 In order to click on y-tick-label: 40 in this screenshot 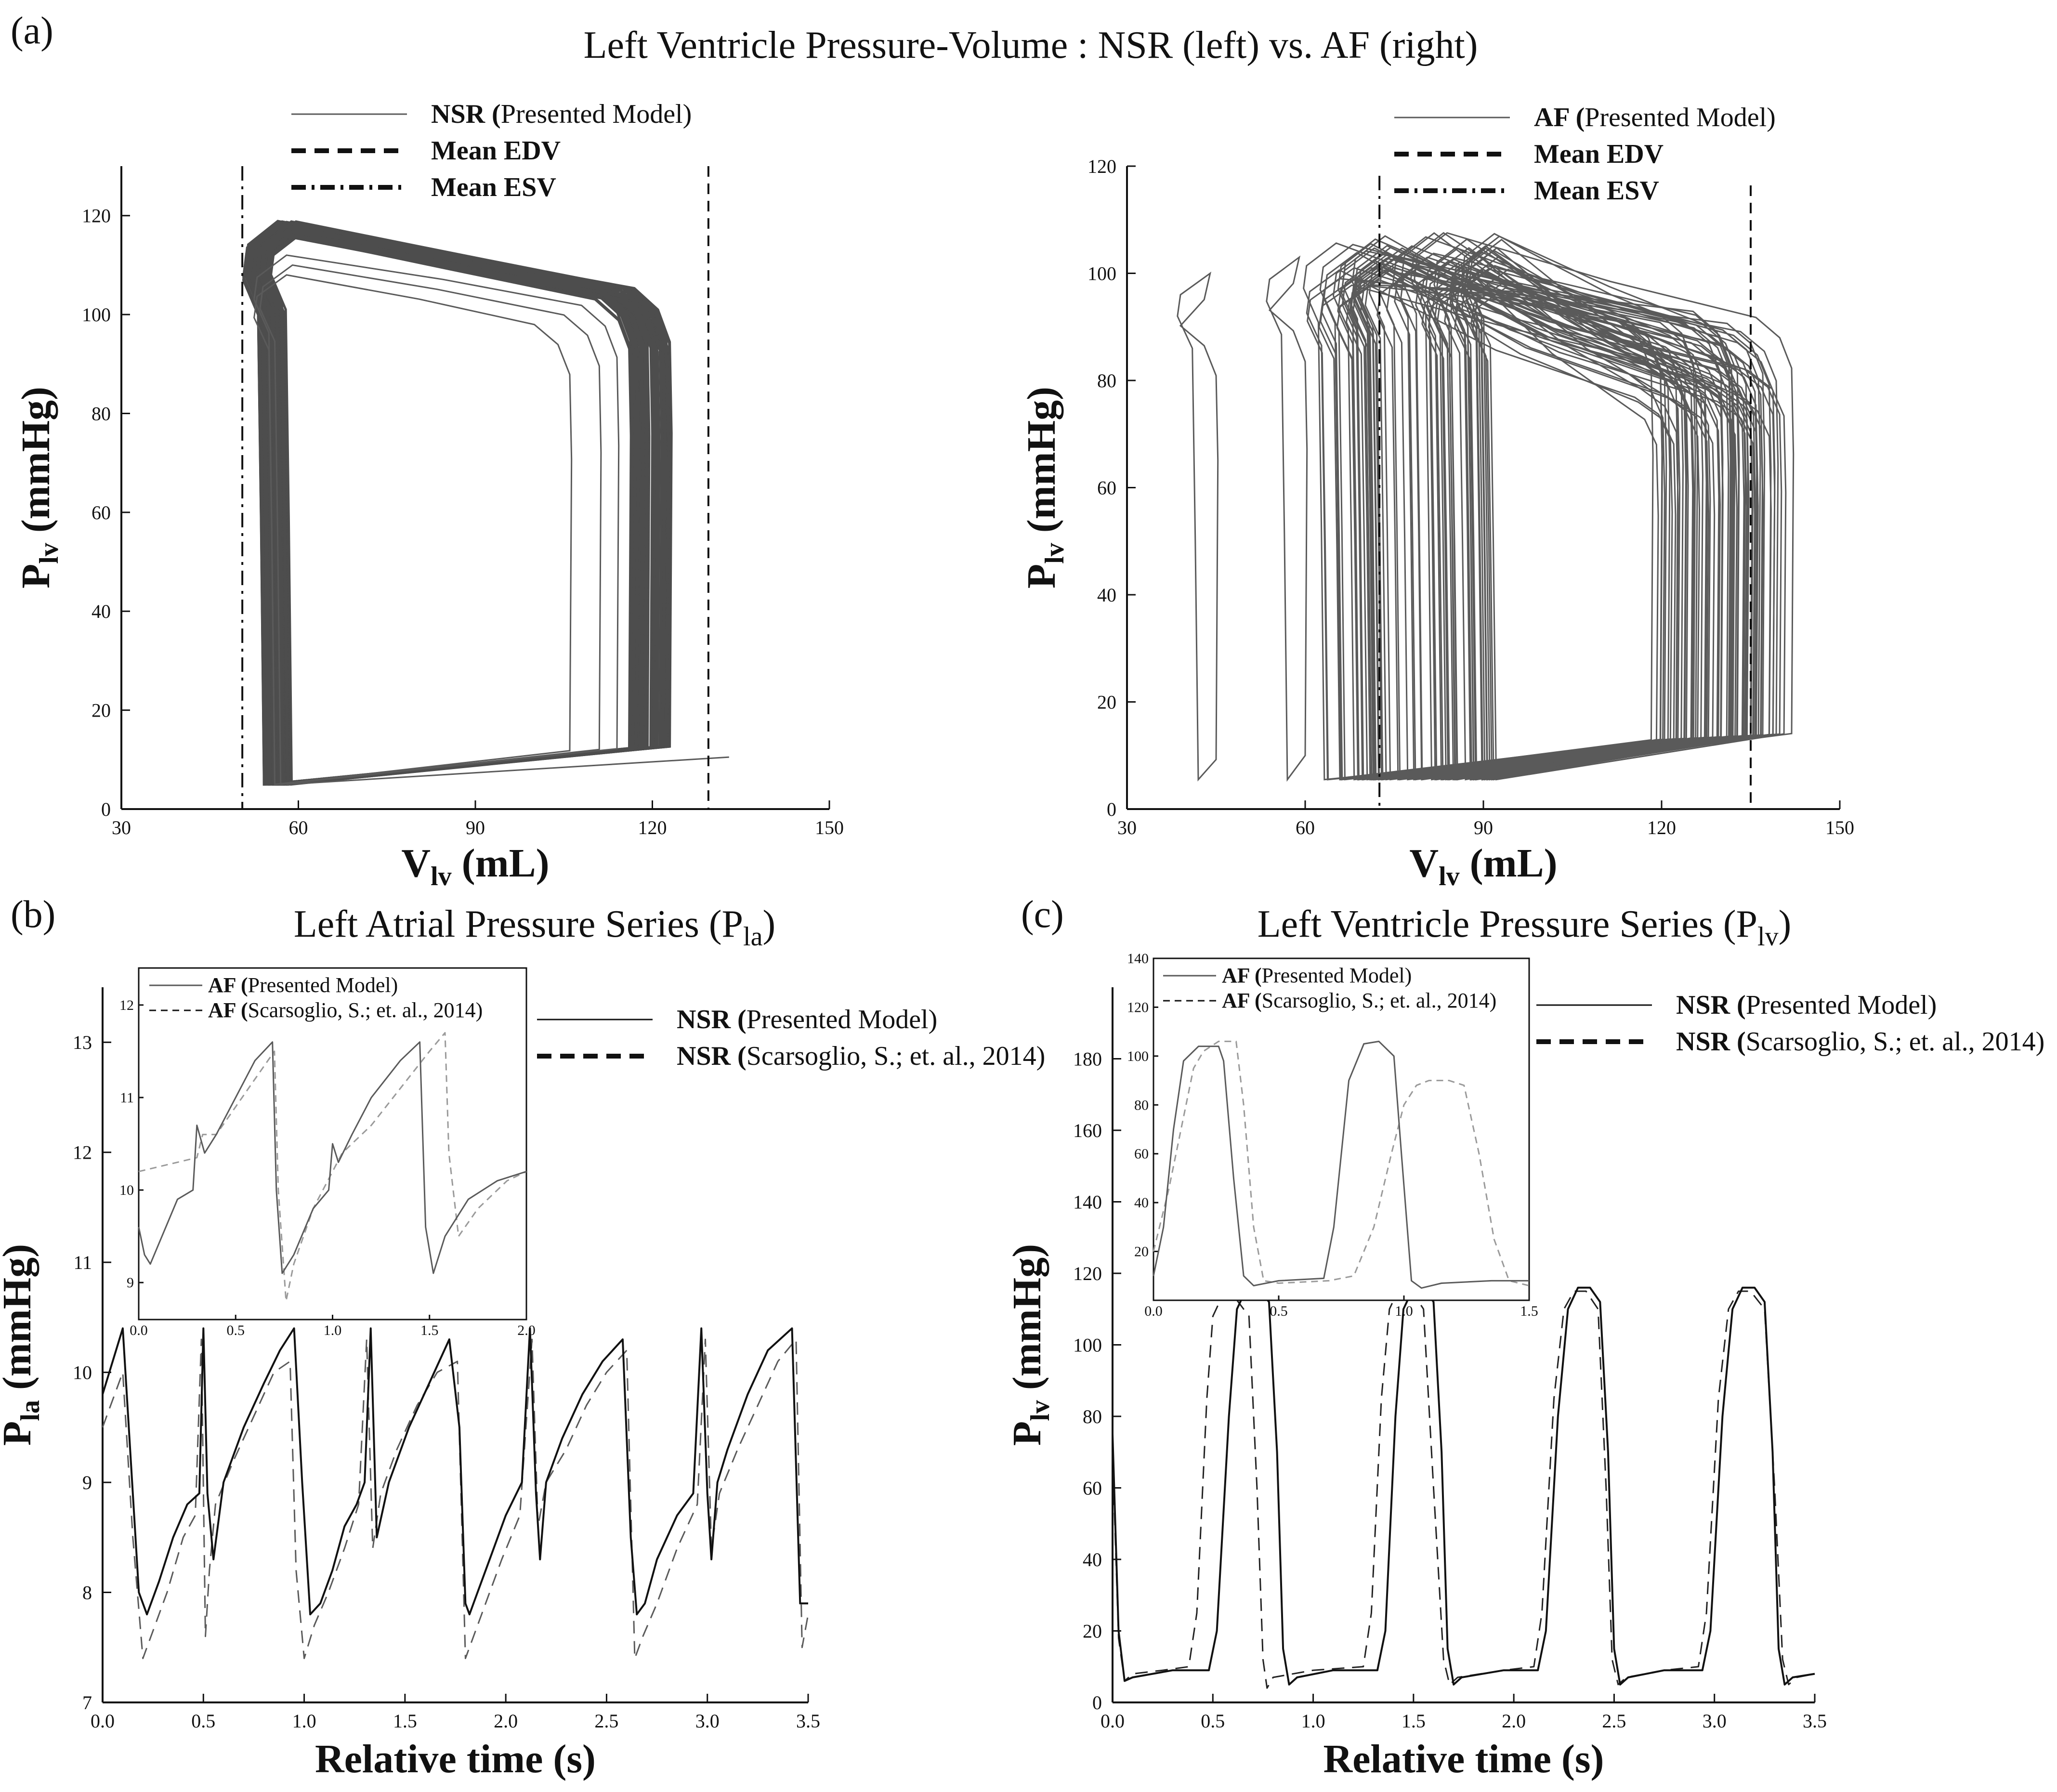, I will do `click(1141, 1203)`.